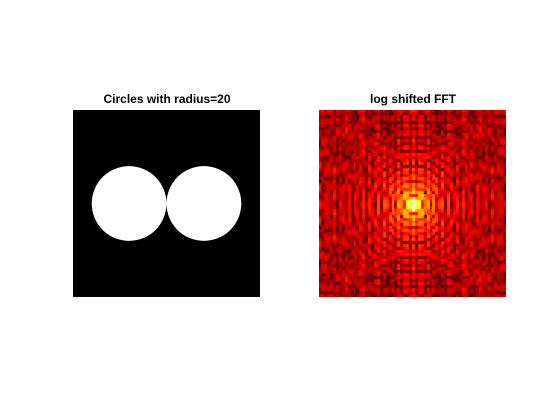 The height and width of the screenshot is (420, 560). I want to click on fft-heatmap-image, so click(412, 203).